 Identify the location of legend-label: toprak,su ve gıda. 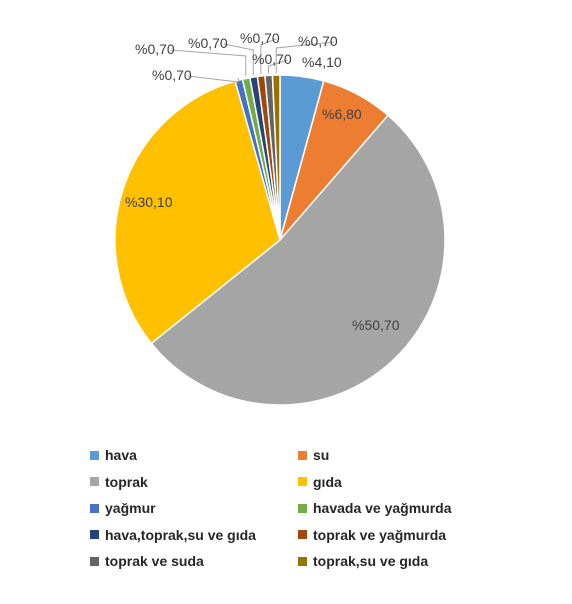
(371, 561).